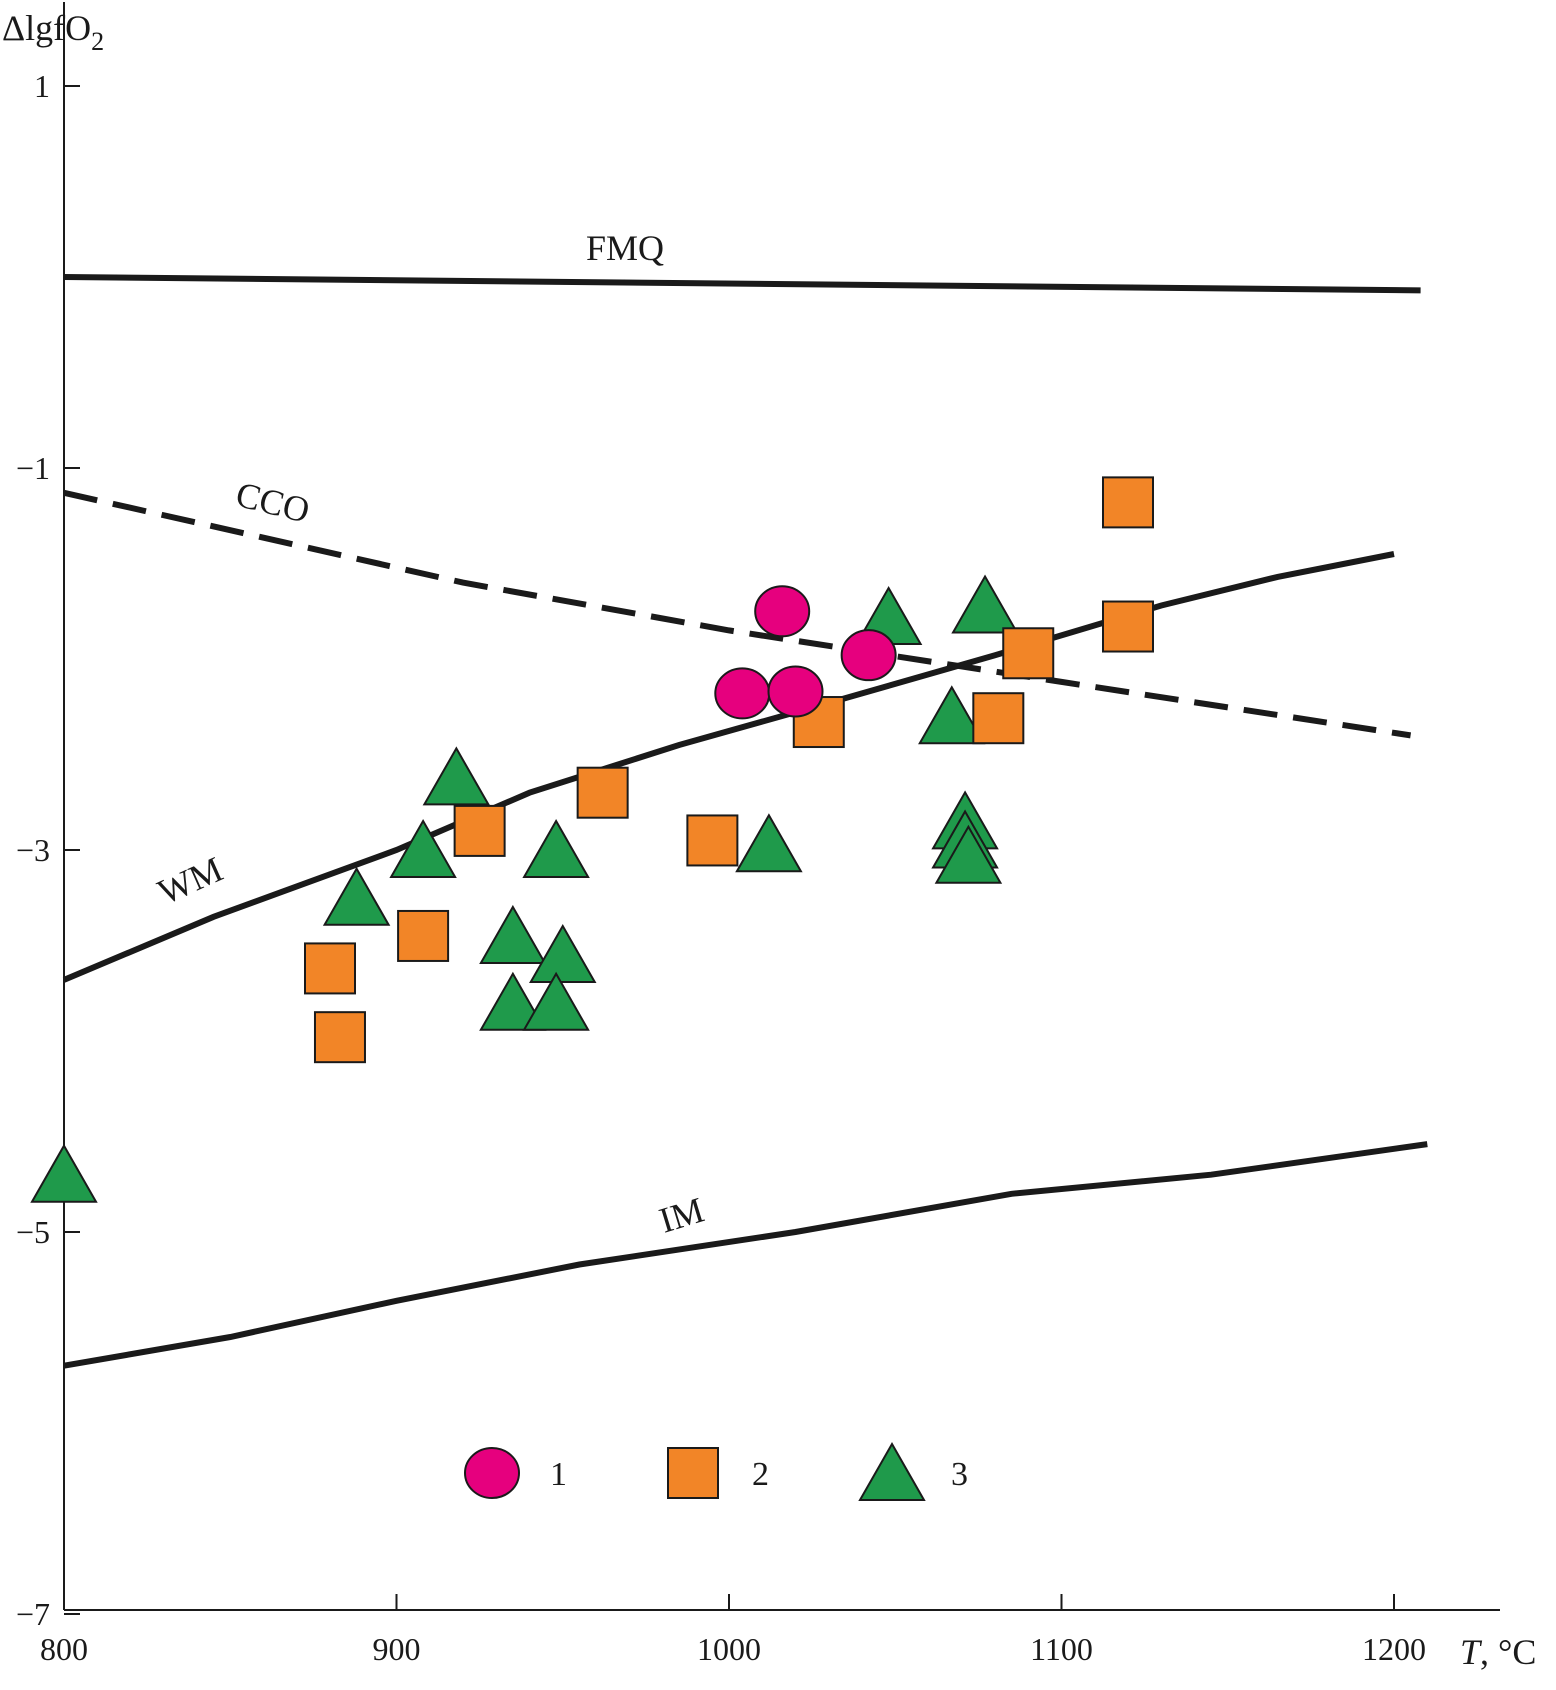 The image size is (1556, 1690). Describe the element at coordinates (1061, 1649) in the screenshot. I see `x-tick-label: 1100` at that location.